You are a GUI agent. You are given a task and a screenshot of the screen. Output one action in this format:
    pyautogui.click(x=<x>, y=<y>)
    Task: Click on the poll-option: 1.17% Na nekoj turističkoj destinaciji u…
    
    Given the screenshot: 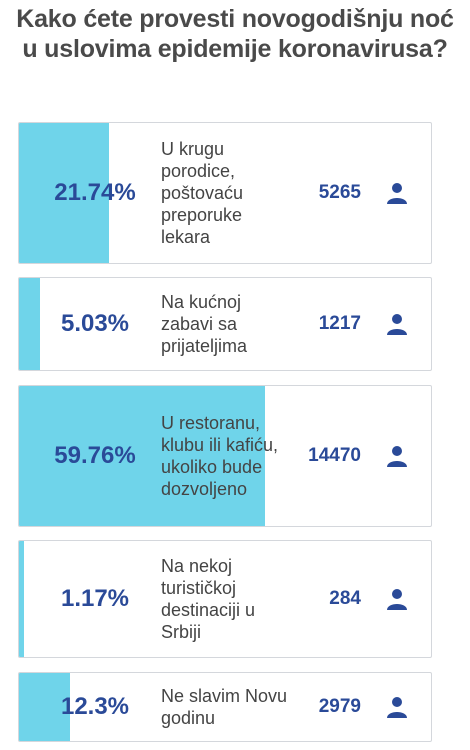 What is the action you would take?
    pyautogui.click(x=225, y=599)
    